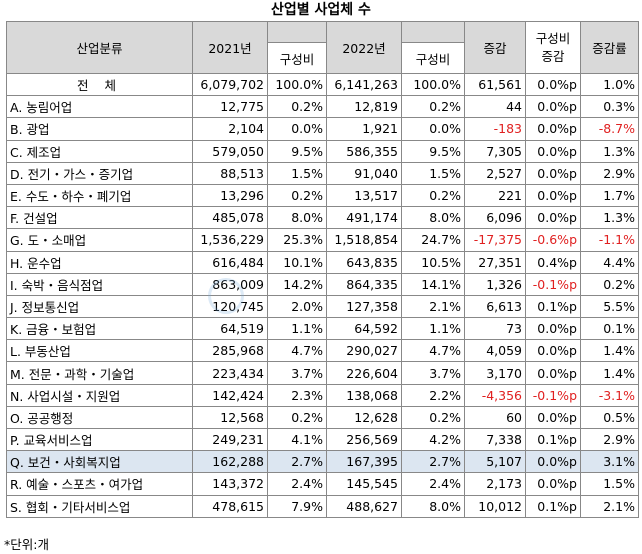  Describe the element at coordinates (364, 351) in the screenshot. I see `cell-v2022: 290,027` at that location.